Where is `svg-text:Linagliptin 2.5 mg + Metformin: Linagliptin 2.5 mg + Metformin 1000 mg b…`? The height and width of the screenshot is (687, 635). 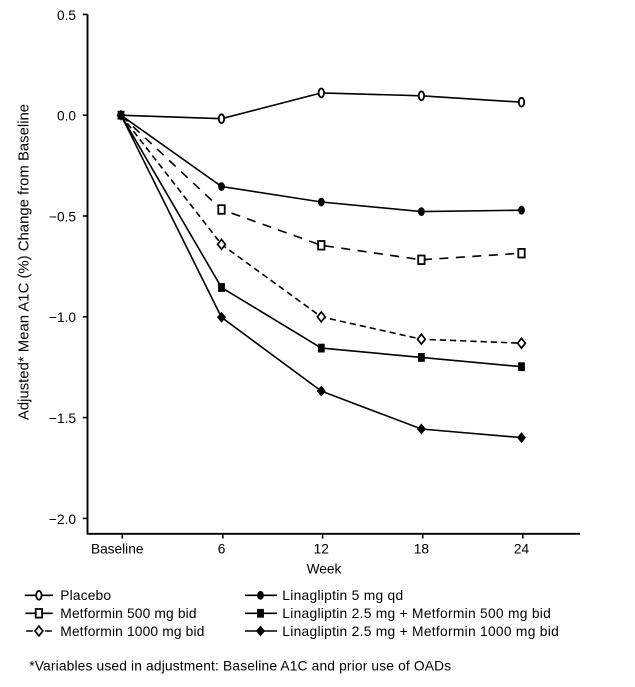 svg-text:Linagliptin 2.5 mg + Metformin: Linagliptin 2.5 mg + Metformin 1000 mg b… is located at coordinates (420, 631).